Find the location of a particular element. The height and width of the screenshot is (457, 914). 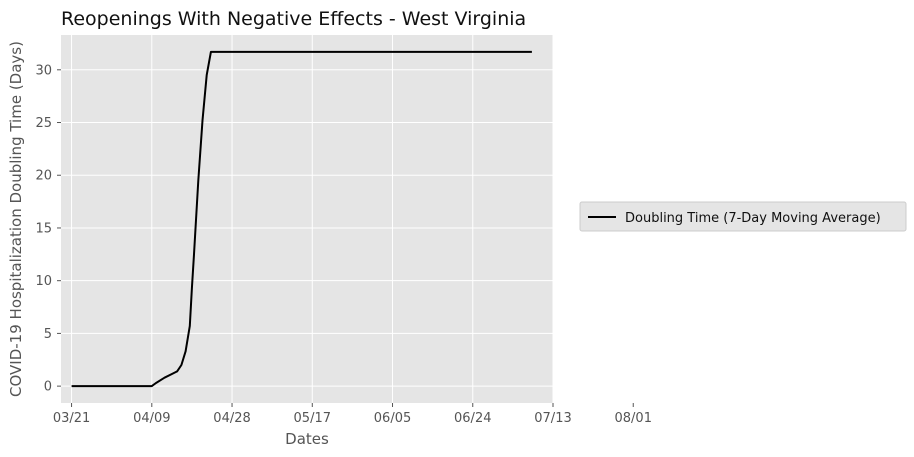

y-tick-label: 25 is located at coordinates (43, 123).